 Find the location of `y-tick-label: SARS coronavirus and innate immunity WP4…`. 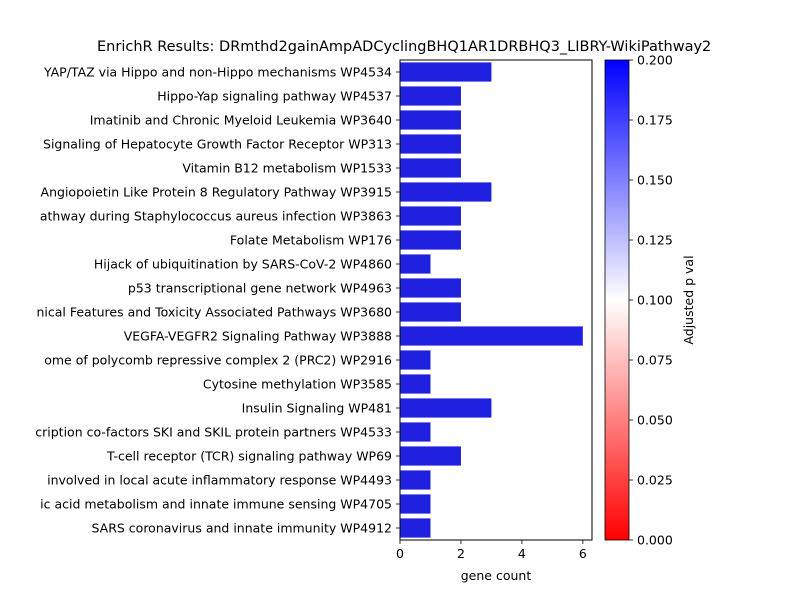

y-tick-label: SARS coronavirus and innate immunity WP4… is located at coordinates (241, 528).